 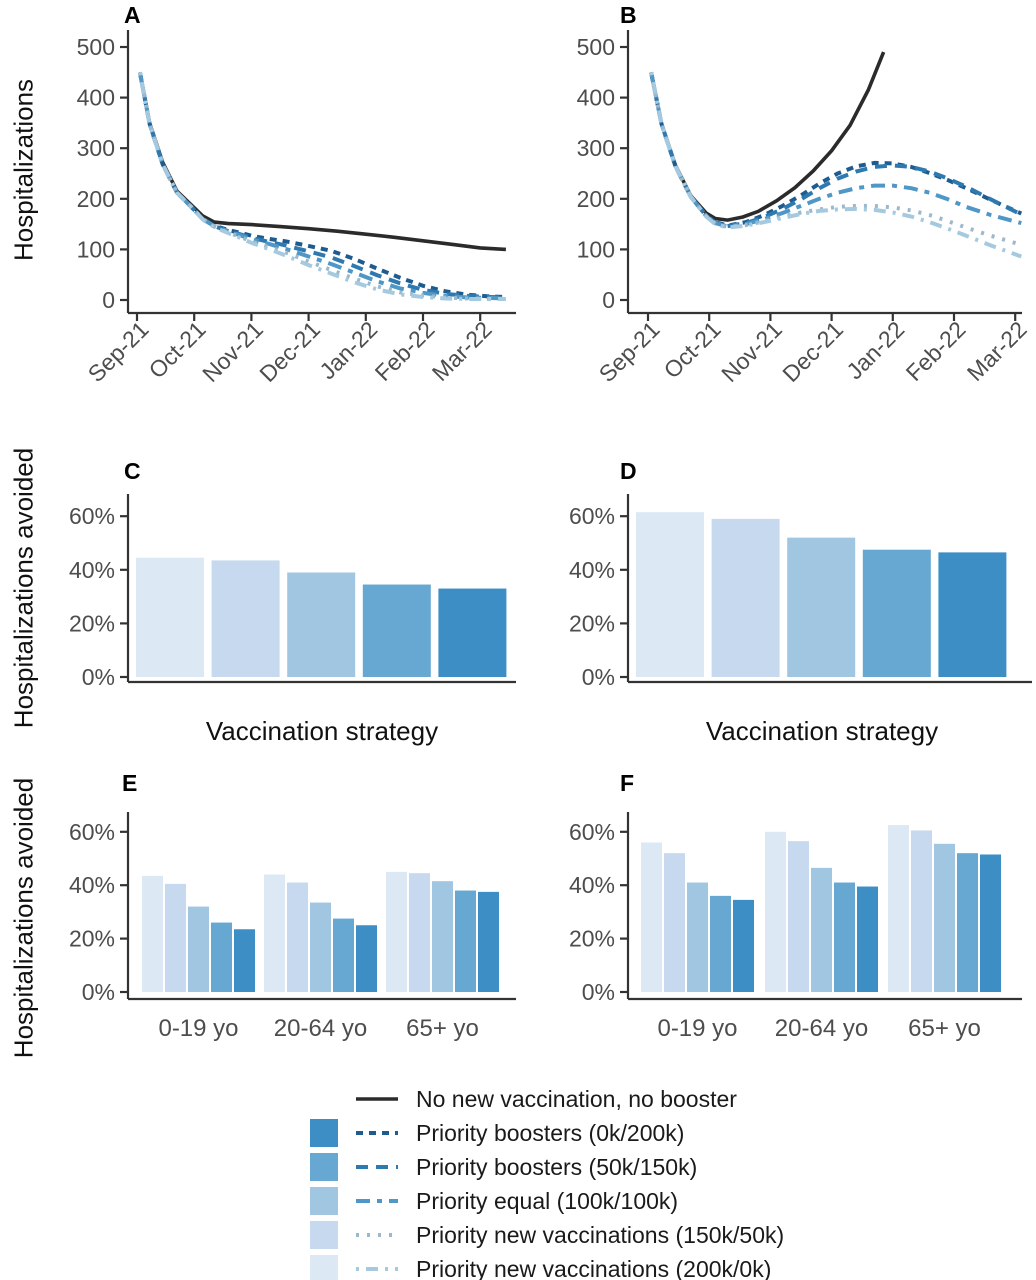 What do you see at coordinates (629, 351) in the screenshot?
I see `x-tick-label-month: Sep-21` at bounding box center [629, 351].